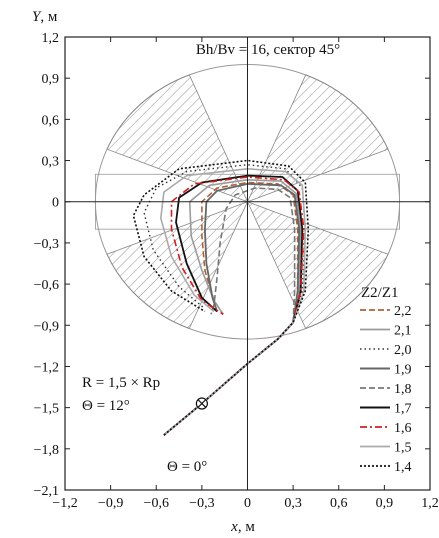 The width and height of the screenshot is (439, 538). Describe the element at coordinates (202, 403) in the screenshot. I see `start-marker-cross-b` at that location.